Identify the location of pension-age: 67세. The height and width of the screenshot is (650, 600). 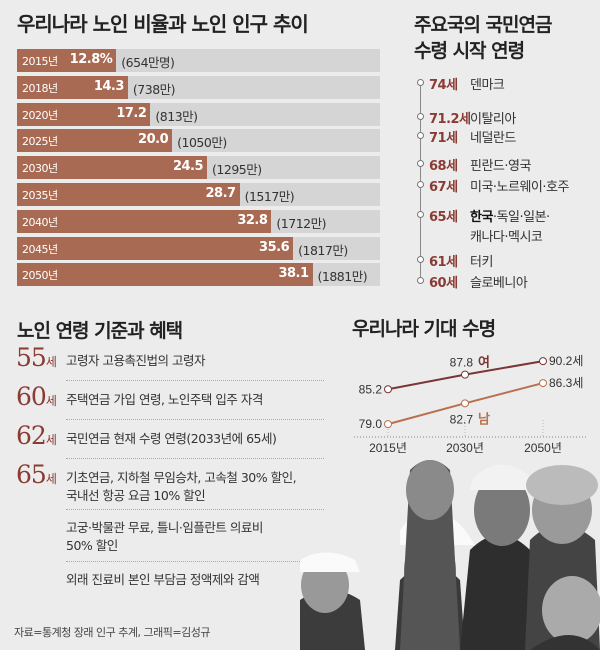
(443, 187).